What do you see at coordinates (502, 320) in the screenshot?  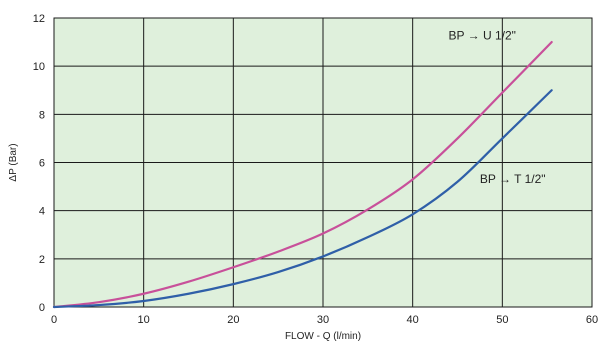 I see `x-tick-label: 50` at bounding box center [502, 320].